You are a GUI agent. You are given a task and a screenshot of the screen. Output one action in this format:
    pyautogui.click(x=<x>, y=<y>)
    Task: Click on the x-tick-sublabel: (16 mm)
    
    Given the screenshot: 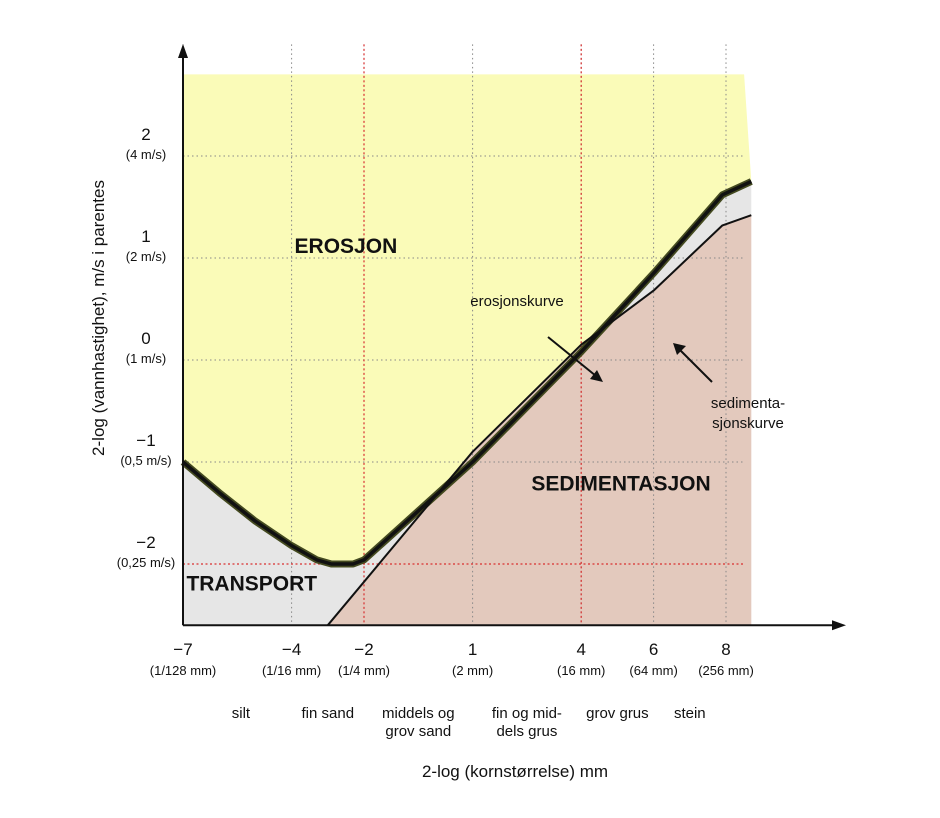 What is the action you would take?
    pyautogui.click(x=581, y=670)
    